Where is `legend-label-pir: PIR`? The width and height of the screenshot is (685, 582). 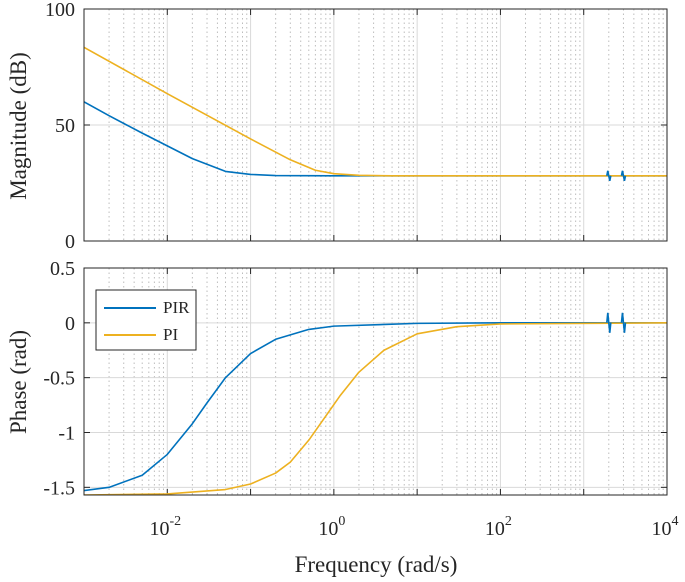
legend-label-pir: PIR is located at coordinates (176, 307).